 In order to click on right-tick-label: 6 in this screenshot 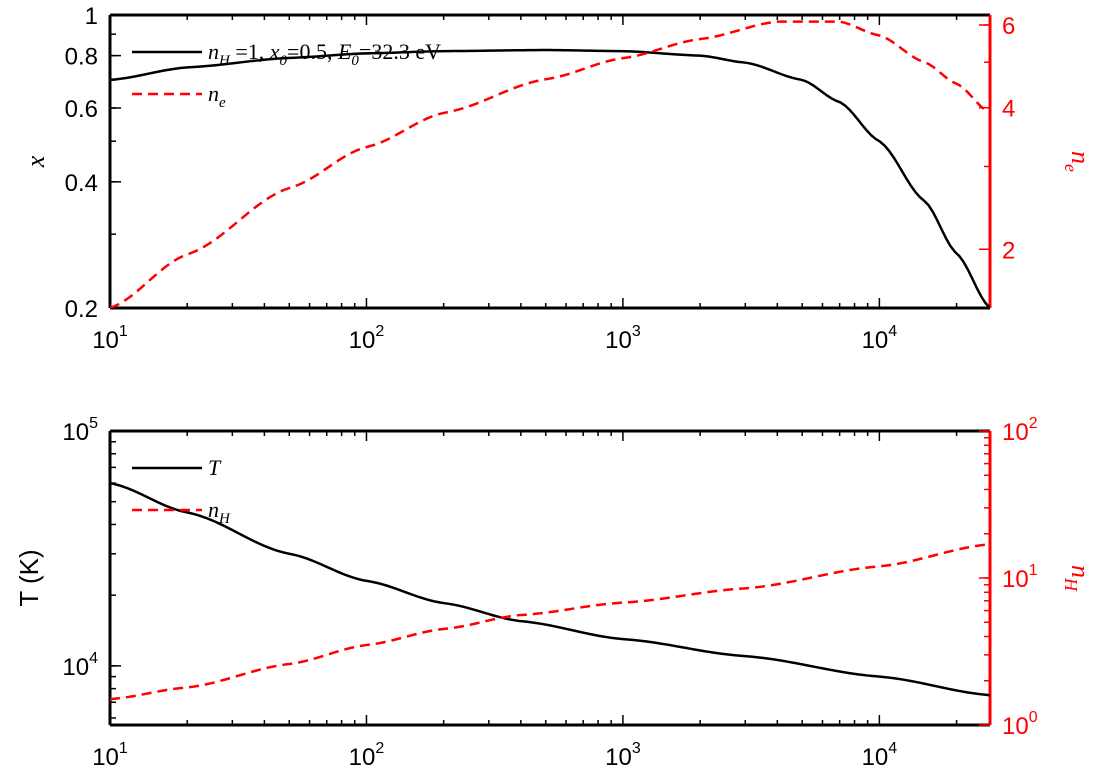, I will do `click(1008, 26)`.